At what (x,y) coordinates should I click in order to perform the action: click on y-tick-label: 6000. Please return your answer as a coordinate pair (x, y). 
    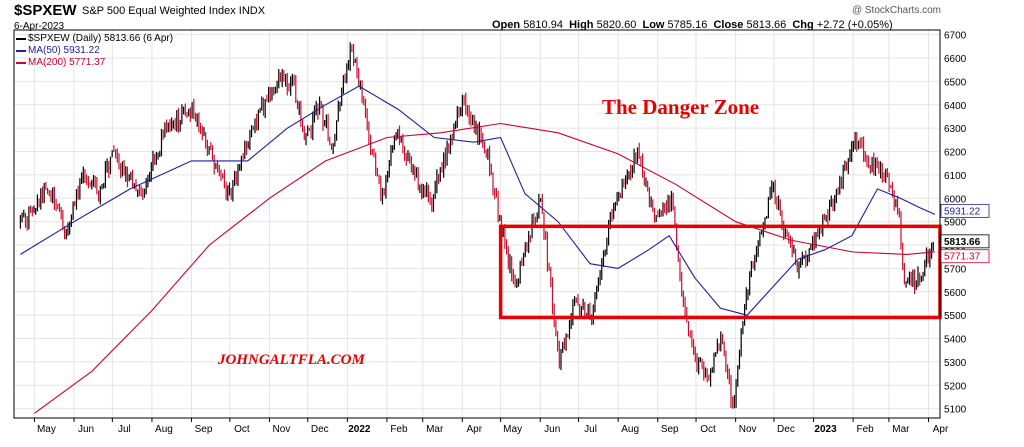
    Looking at the image, I should click on (955, 199).